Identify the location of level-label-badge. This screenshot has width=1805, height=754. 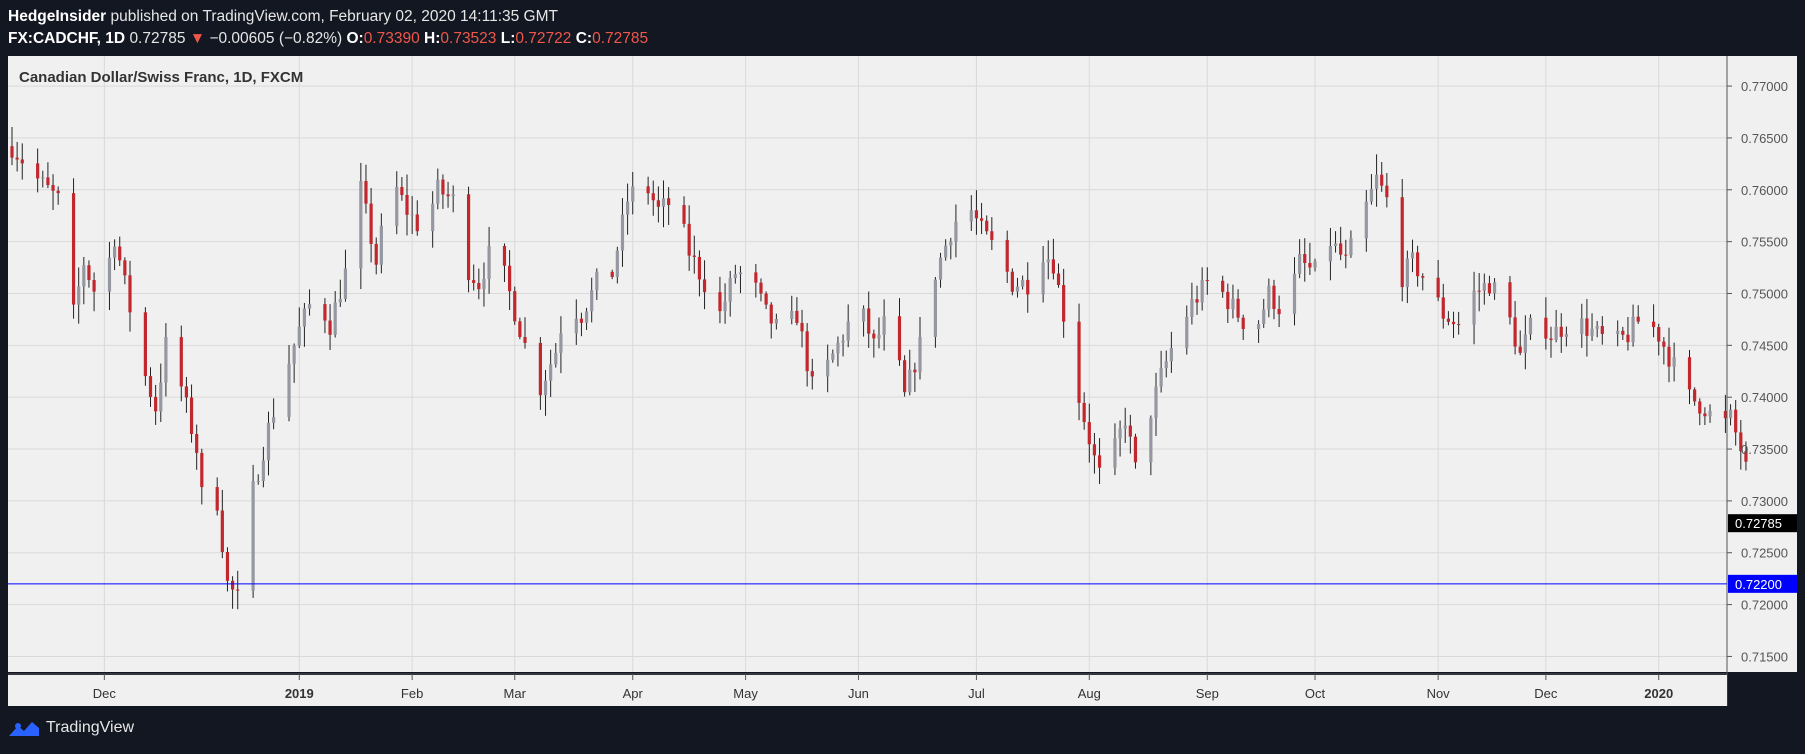
(1762, 583).